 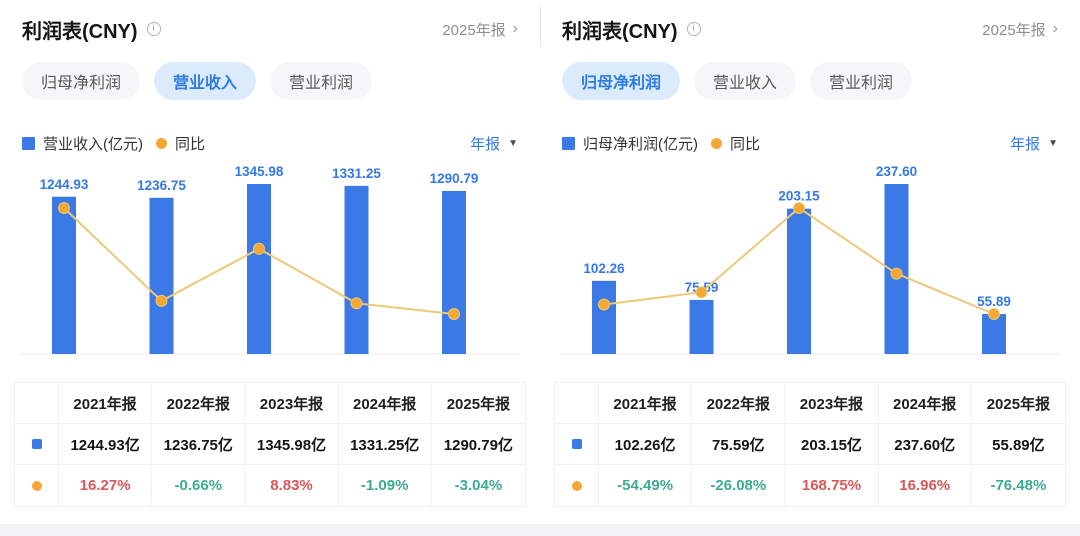 What do you see at coordinates (478, 485) in the screenshot?
I see `table-yoy-cell: -3.04%` at bounding box center [478, 485].